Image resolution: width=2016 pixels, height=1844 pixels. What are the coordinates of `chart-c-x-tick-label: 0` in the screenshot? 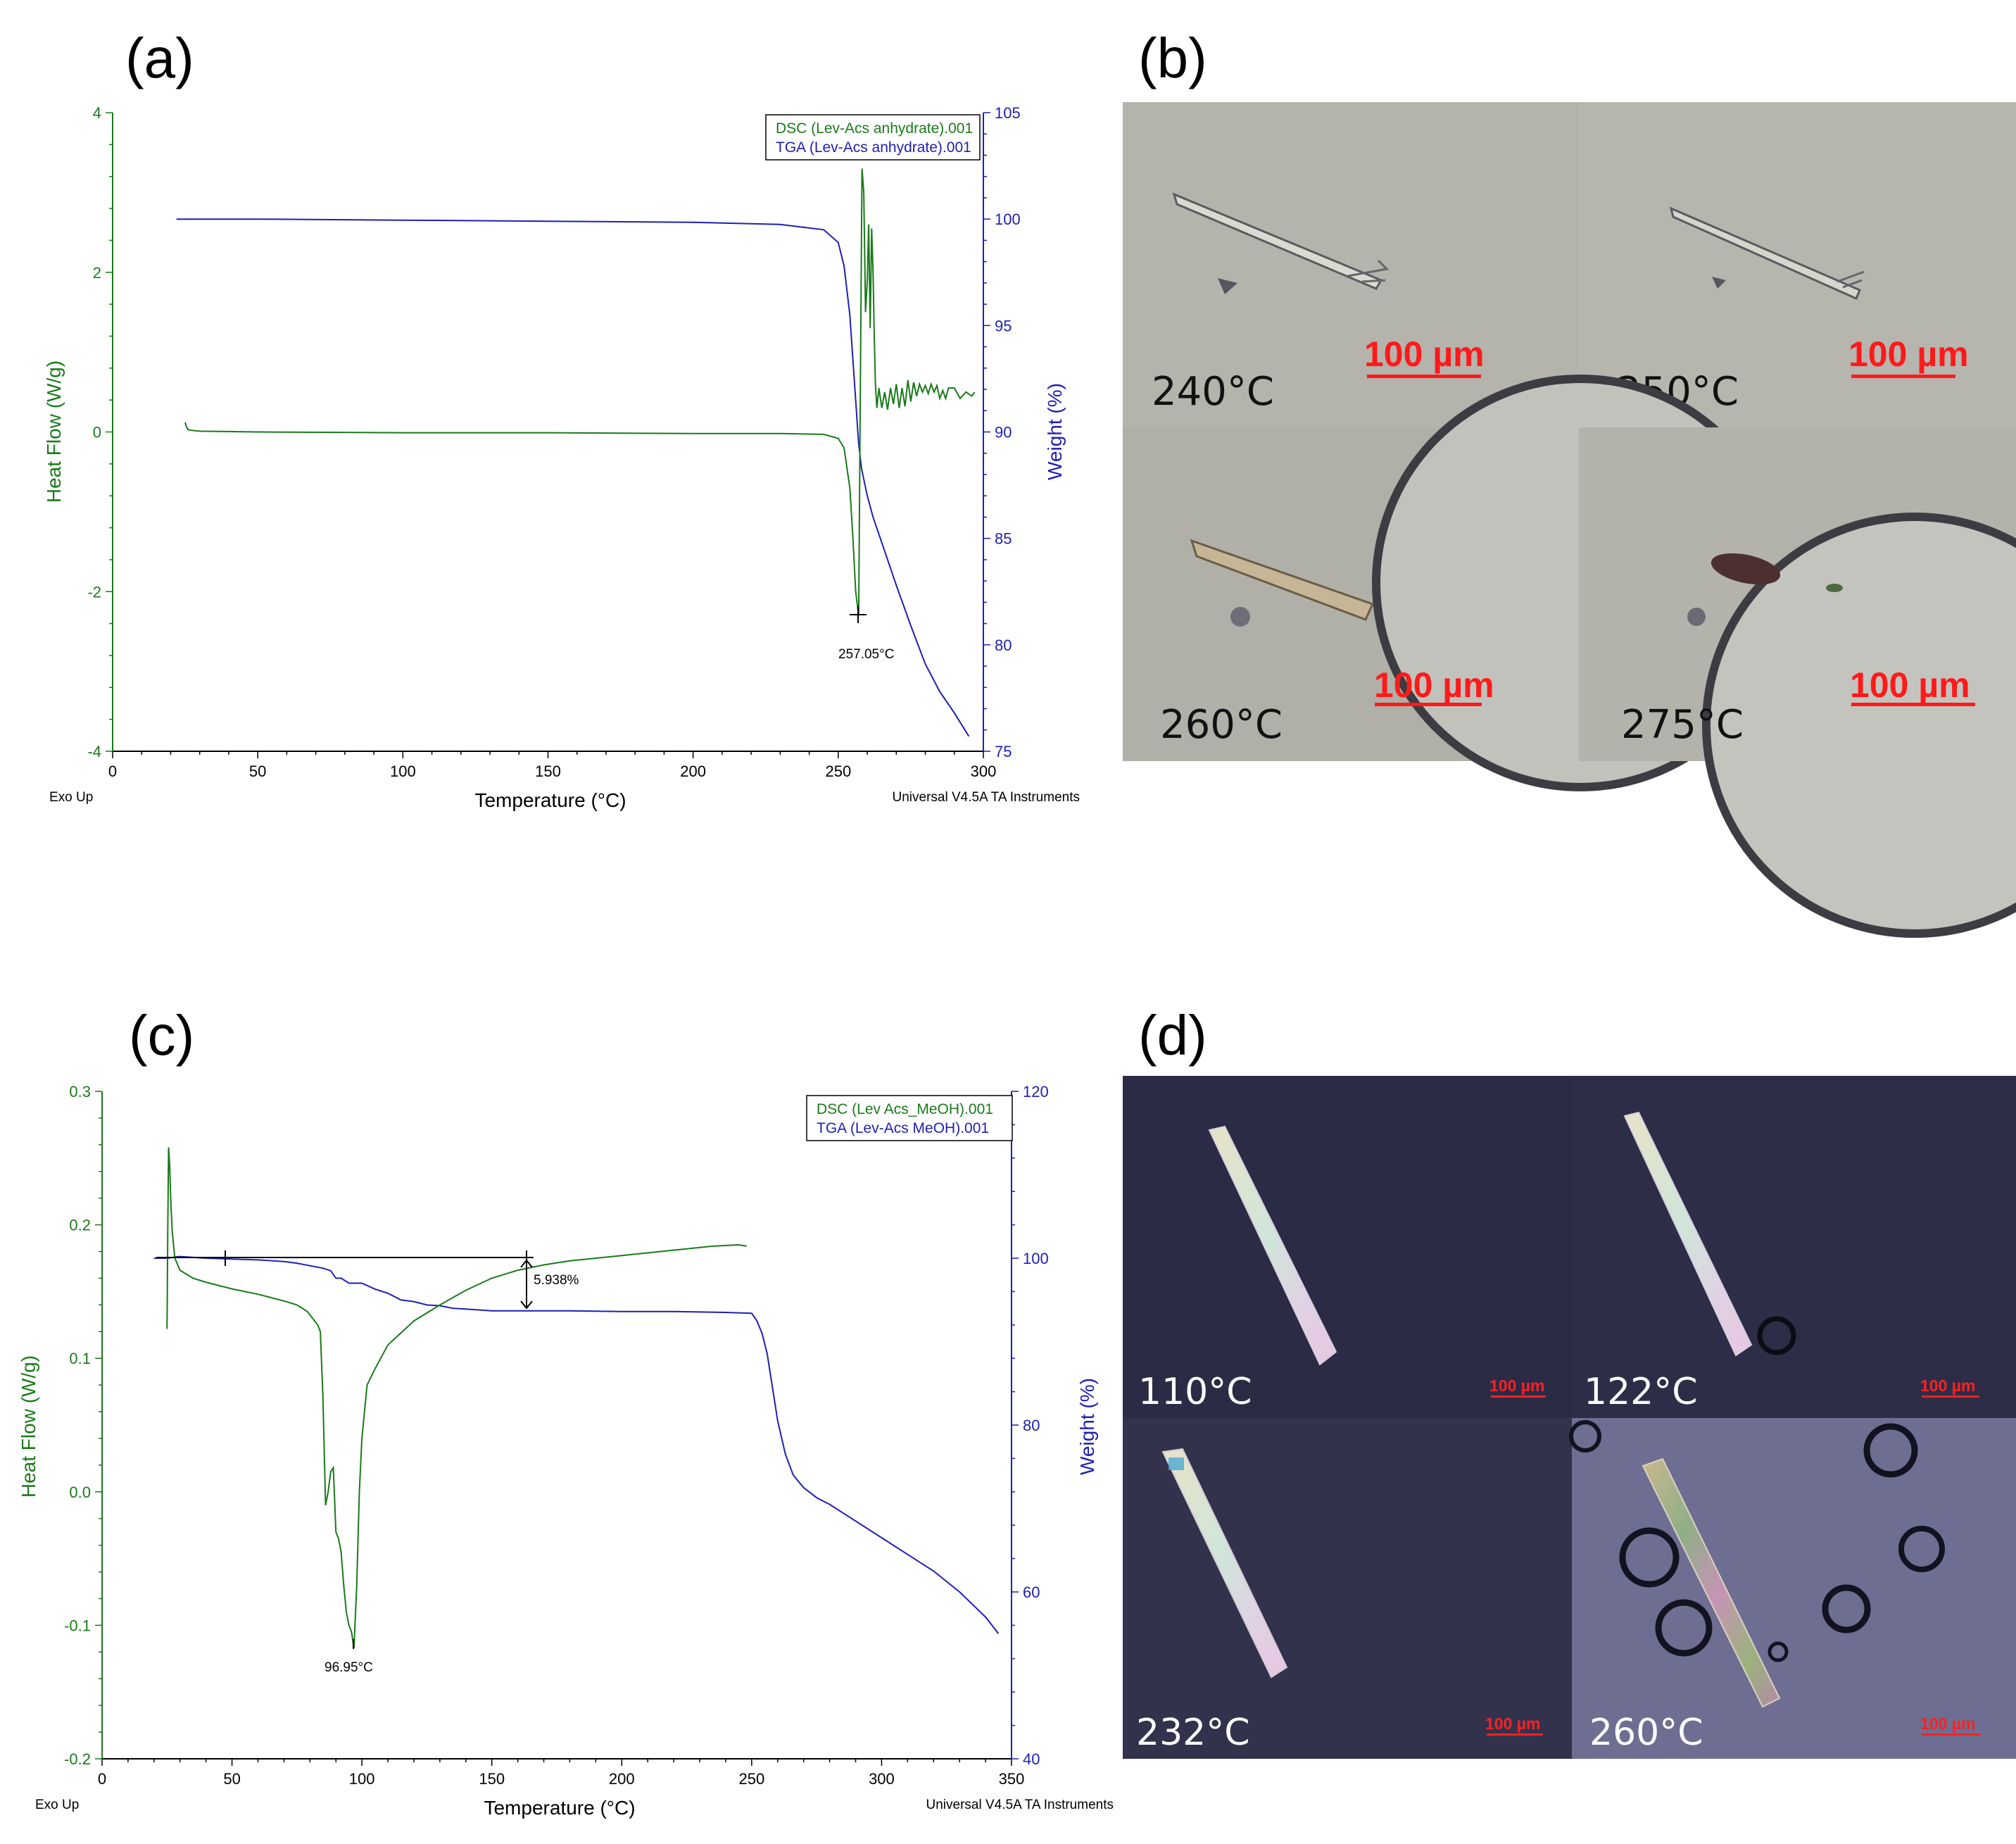 It's located at (102, 1779).